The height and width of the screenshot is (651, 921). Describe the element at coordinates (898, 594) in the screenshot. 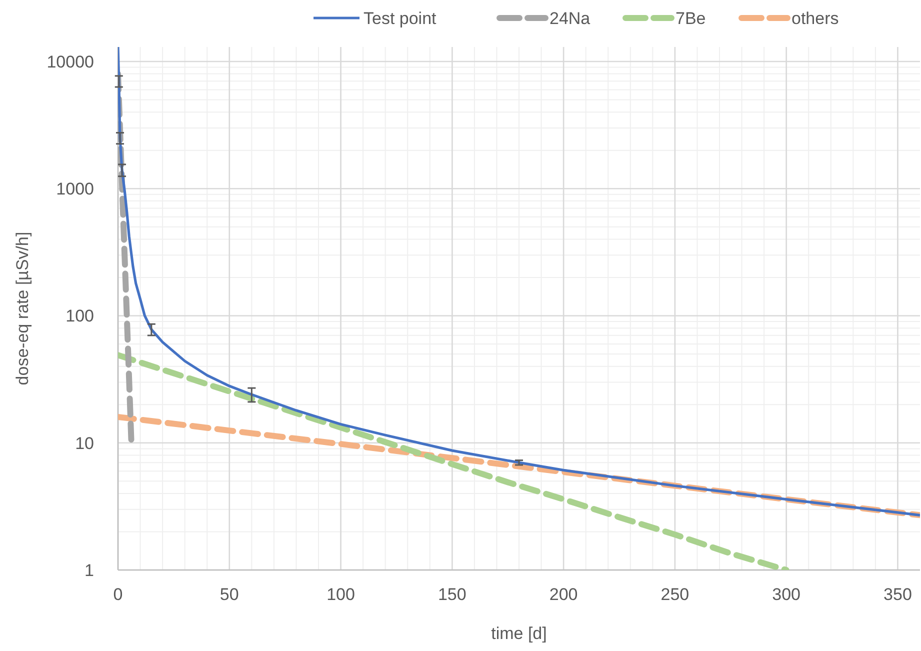

I see `x-tick-label: 350` at that location.